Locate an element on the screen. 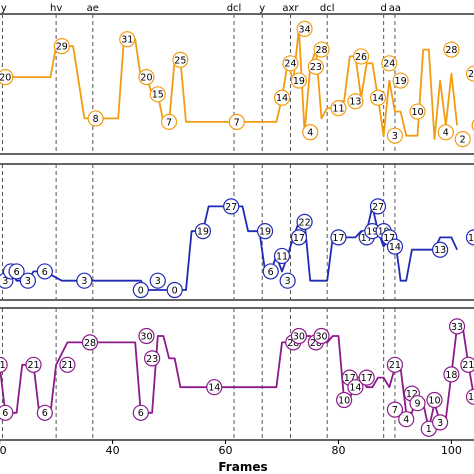 The height and width of the screenshot is (474, 474). state-label: 18 is located at coordinates (451, 375).